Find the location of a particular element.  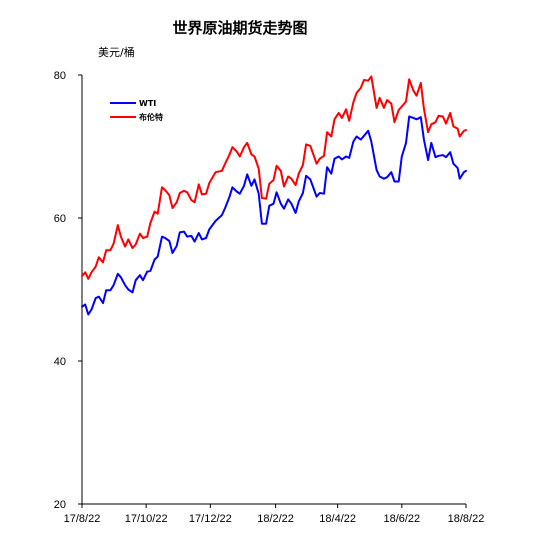

x-tick-label: 17/10/22 is located at coordinates (146, 519).